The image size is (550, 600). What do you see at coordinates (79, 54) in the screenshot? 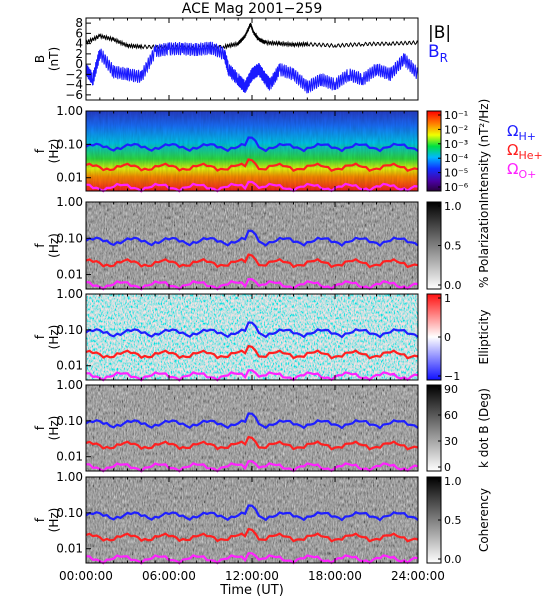
I see `y-tick-label: 2` at bounding box center [79, 54].